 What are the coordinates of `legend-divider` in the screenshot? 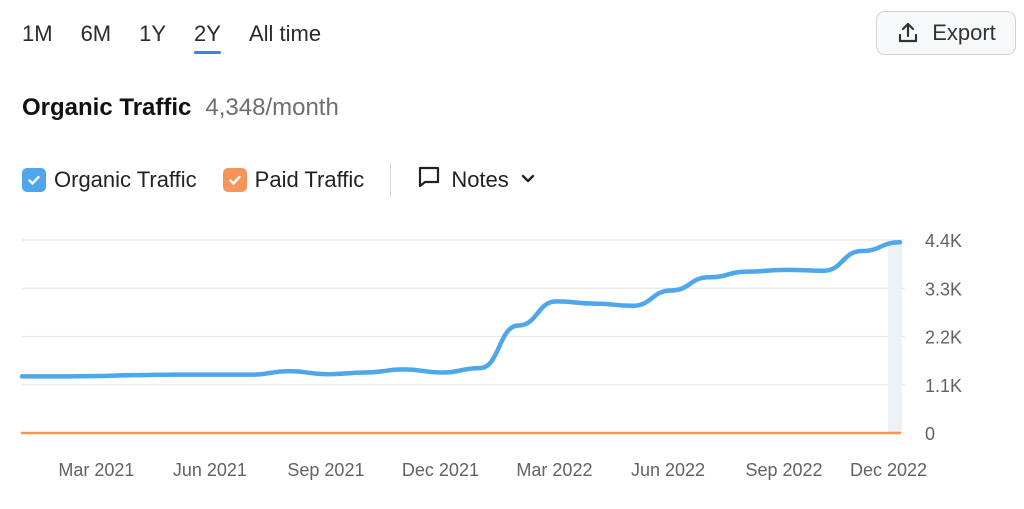 It's located at (391, 180).